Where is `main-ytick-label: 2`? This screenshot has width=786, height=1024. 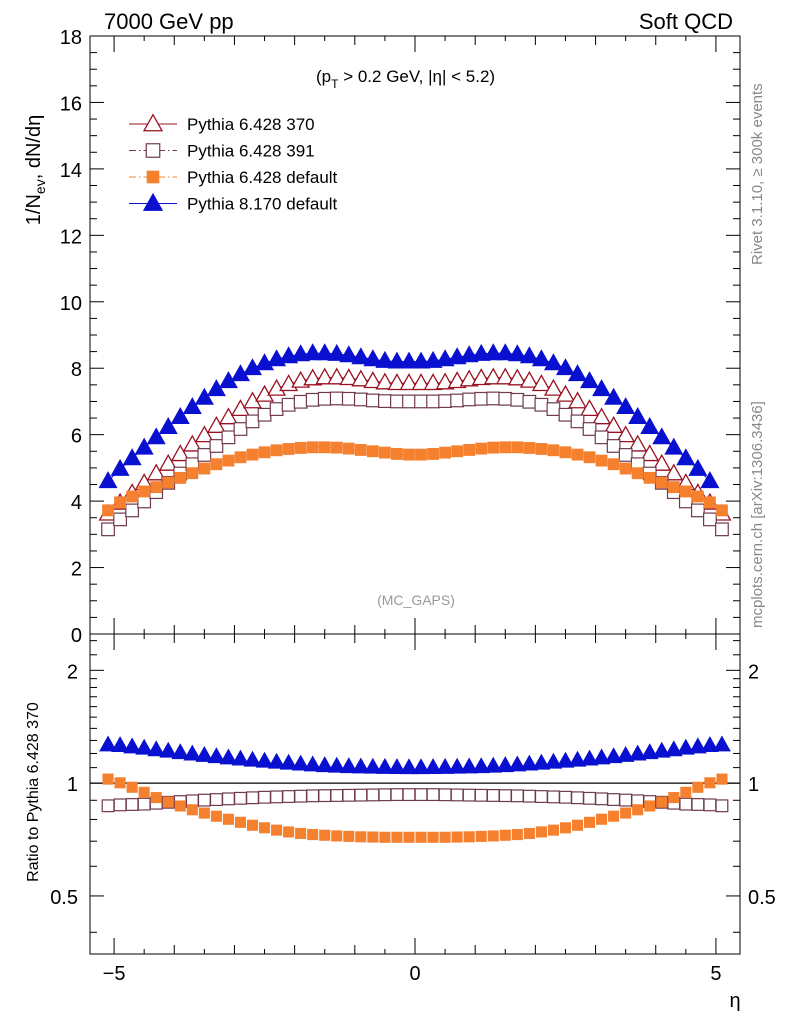 main-ytick-label: 2 is located at coordinates (76, 570).